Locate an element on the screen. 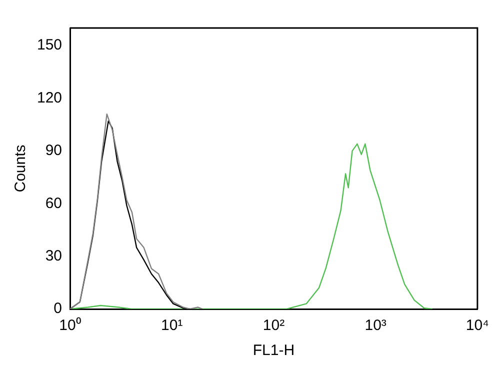 The image size is (500, 372). y-tick-label: 90 is located at coordinates (53, 151).